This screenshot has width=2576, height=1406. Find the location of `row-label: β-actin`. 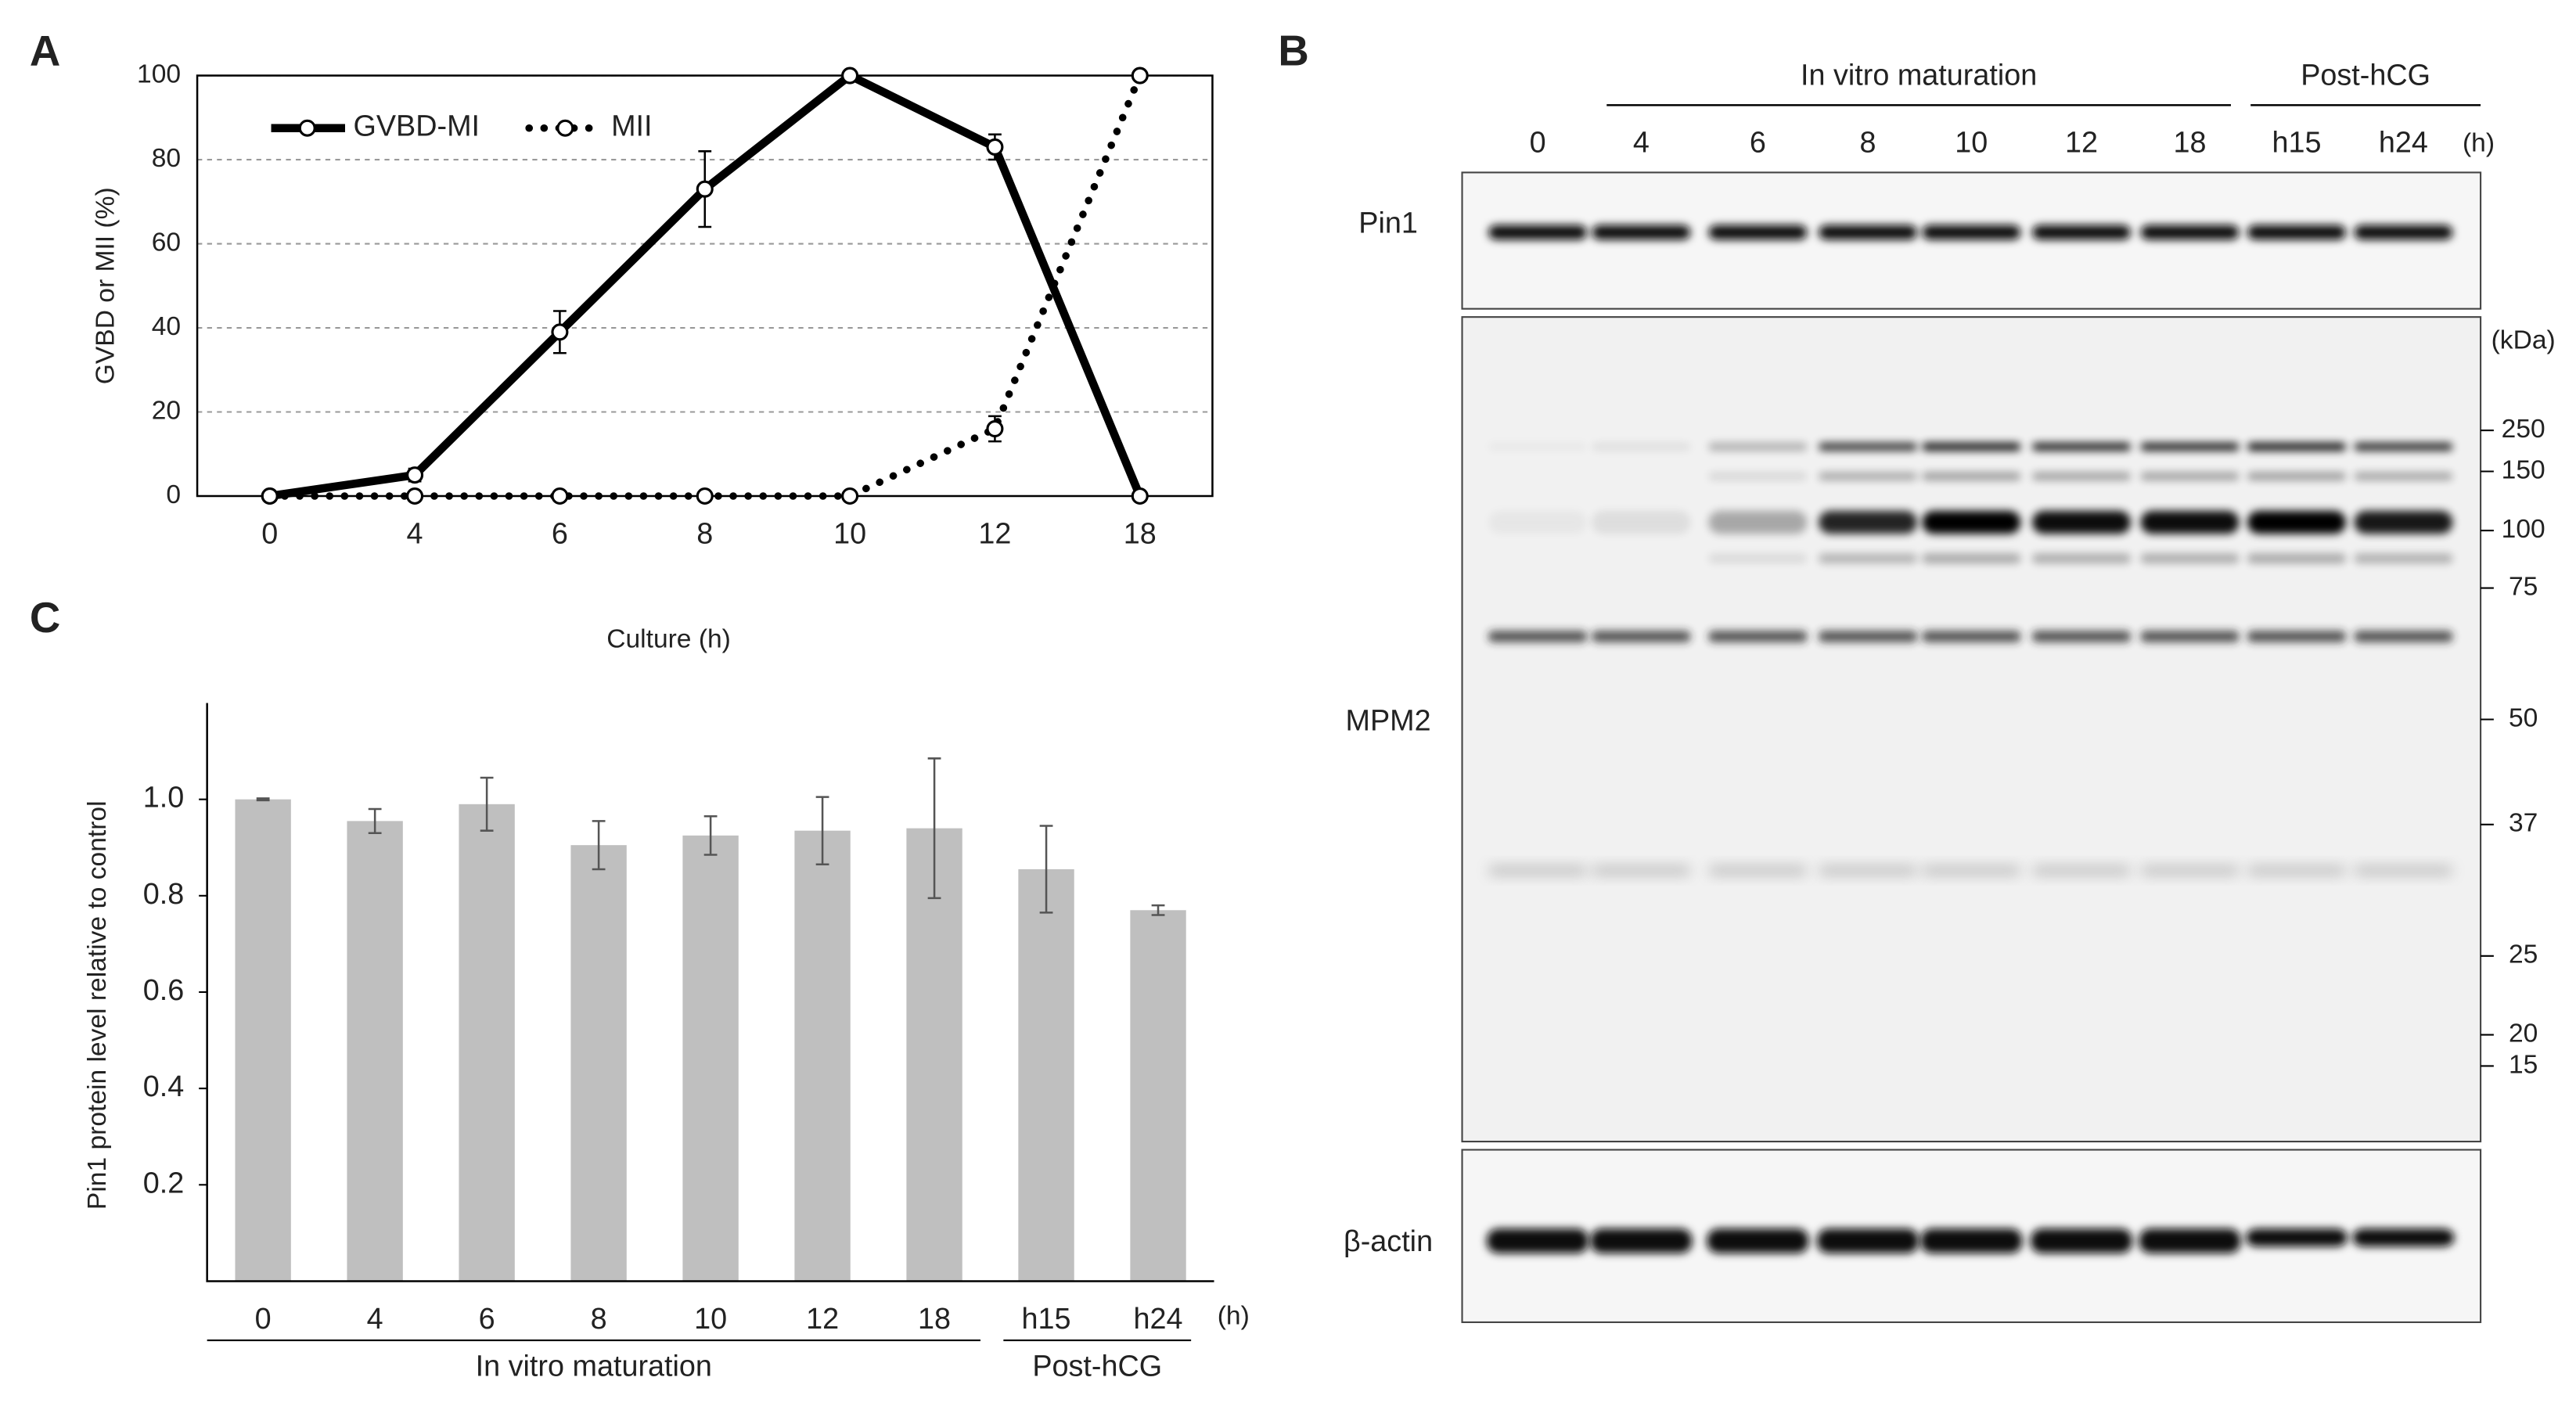

row-label: β-actin is located at coordinates (1388, 1241).